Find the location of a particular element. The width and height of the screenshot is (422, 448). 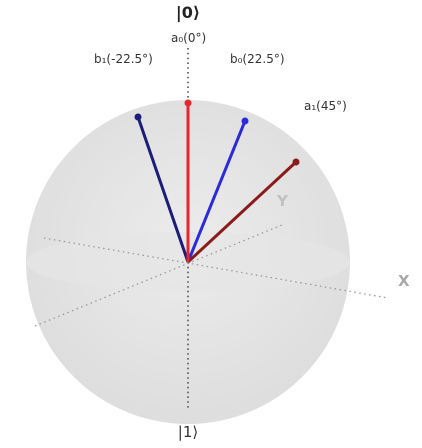

x-axis is located at coordinates (216, 268).